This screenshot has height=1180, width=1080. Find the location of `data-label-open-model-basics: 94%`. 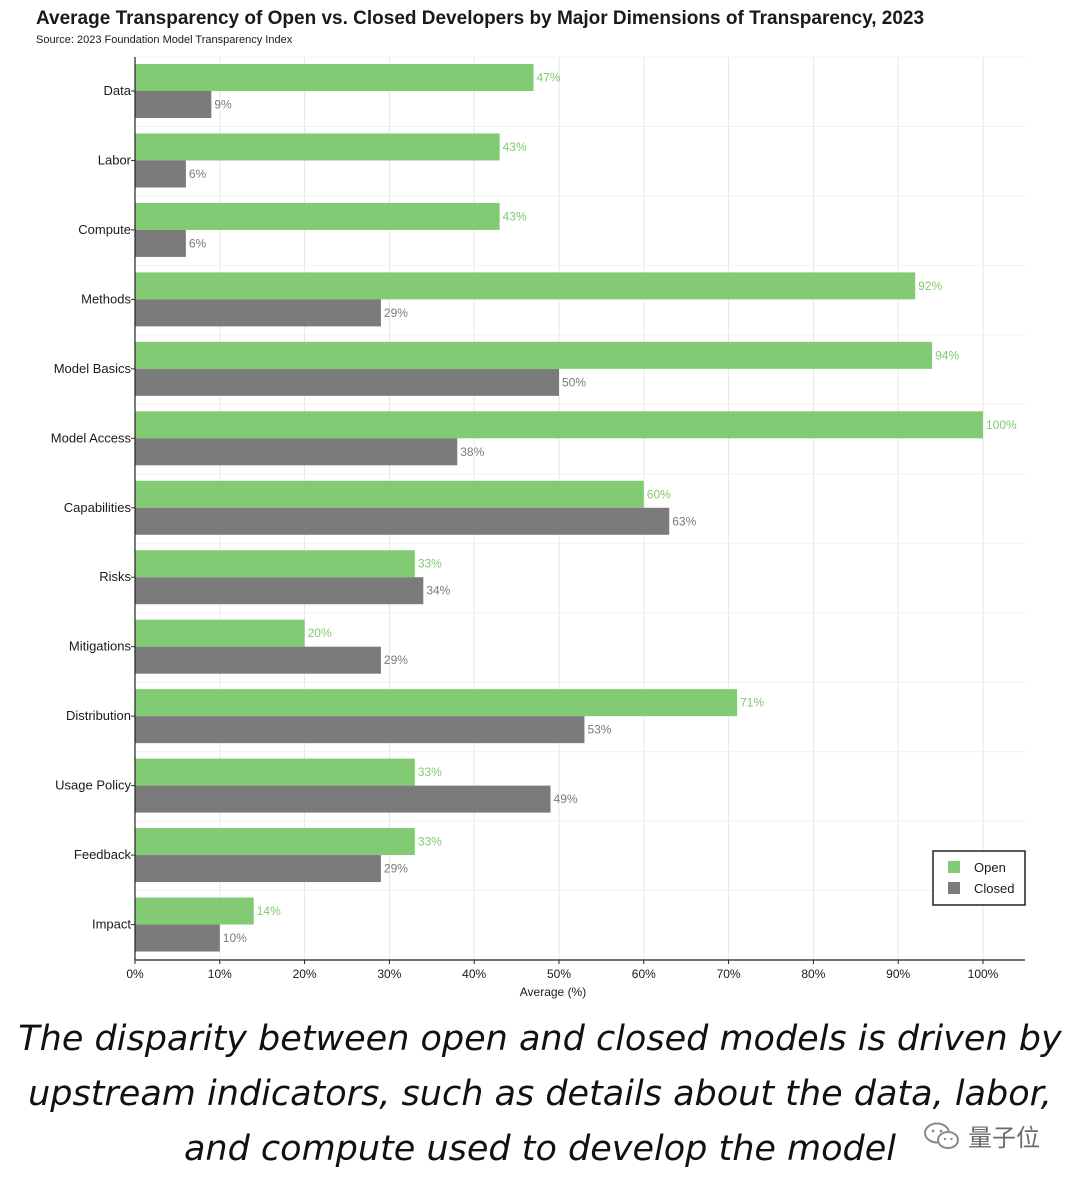

data-label-open-model-basics: 94% is located at coordinates (947, 355).